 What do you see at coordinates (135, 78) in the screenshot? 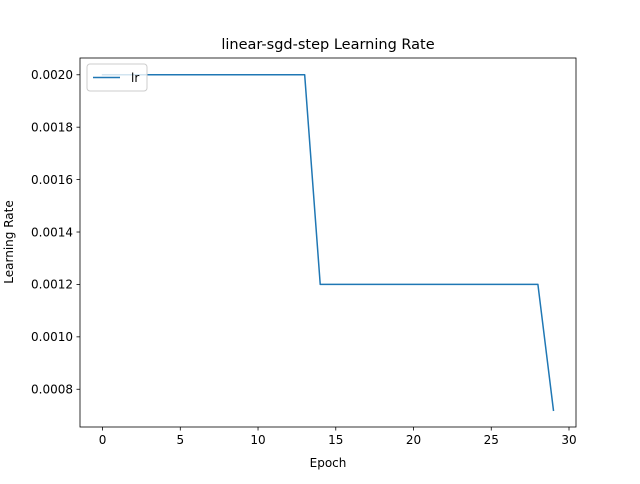
I see `legend-label-lr: lr` at bounding box center [135, 78].